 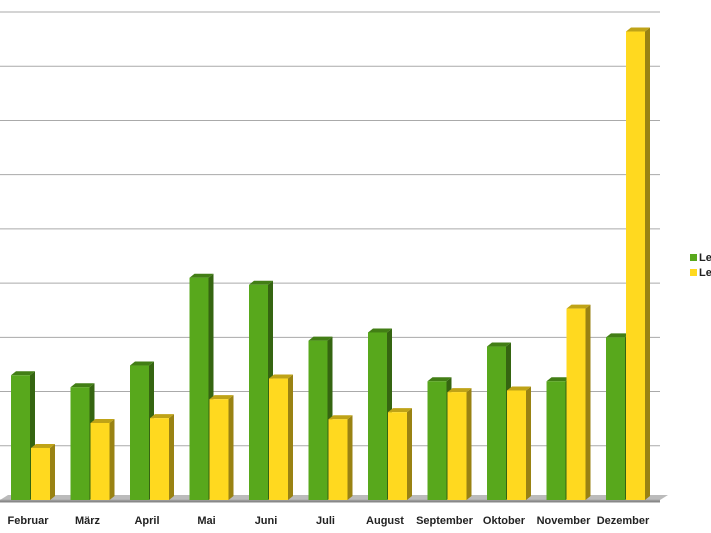 I want to click on x-tick-label: September, so click(x=445, y=521).